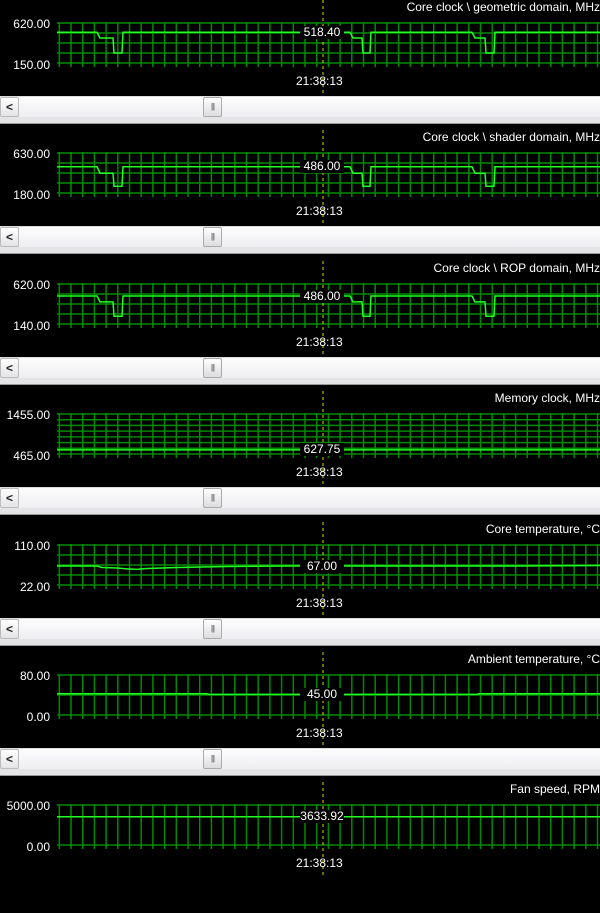 The image size is (600, 913). What do you see at coordinates (25, 326) in the screenshot?
I see `y-min-label: 140.00` at bounding box center [25, 326].